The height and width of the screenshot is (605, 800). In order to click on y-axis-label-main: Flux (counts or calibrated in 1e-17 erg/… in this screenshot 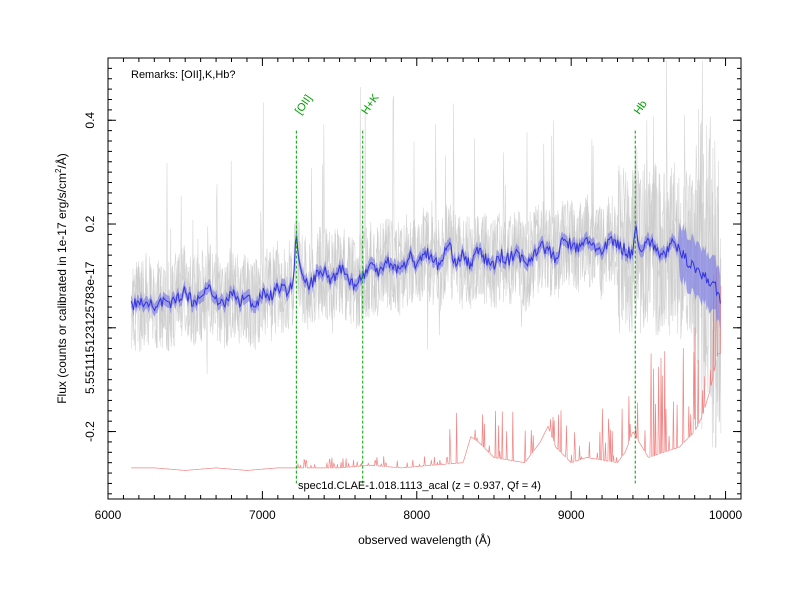, I will do `click(62, 288)`.